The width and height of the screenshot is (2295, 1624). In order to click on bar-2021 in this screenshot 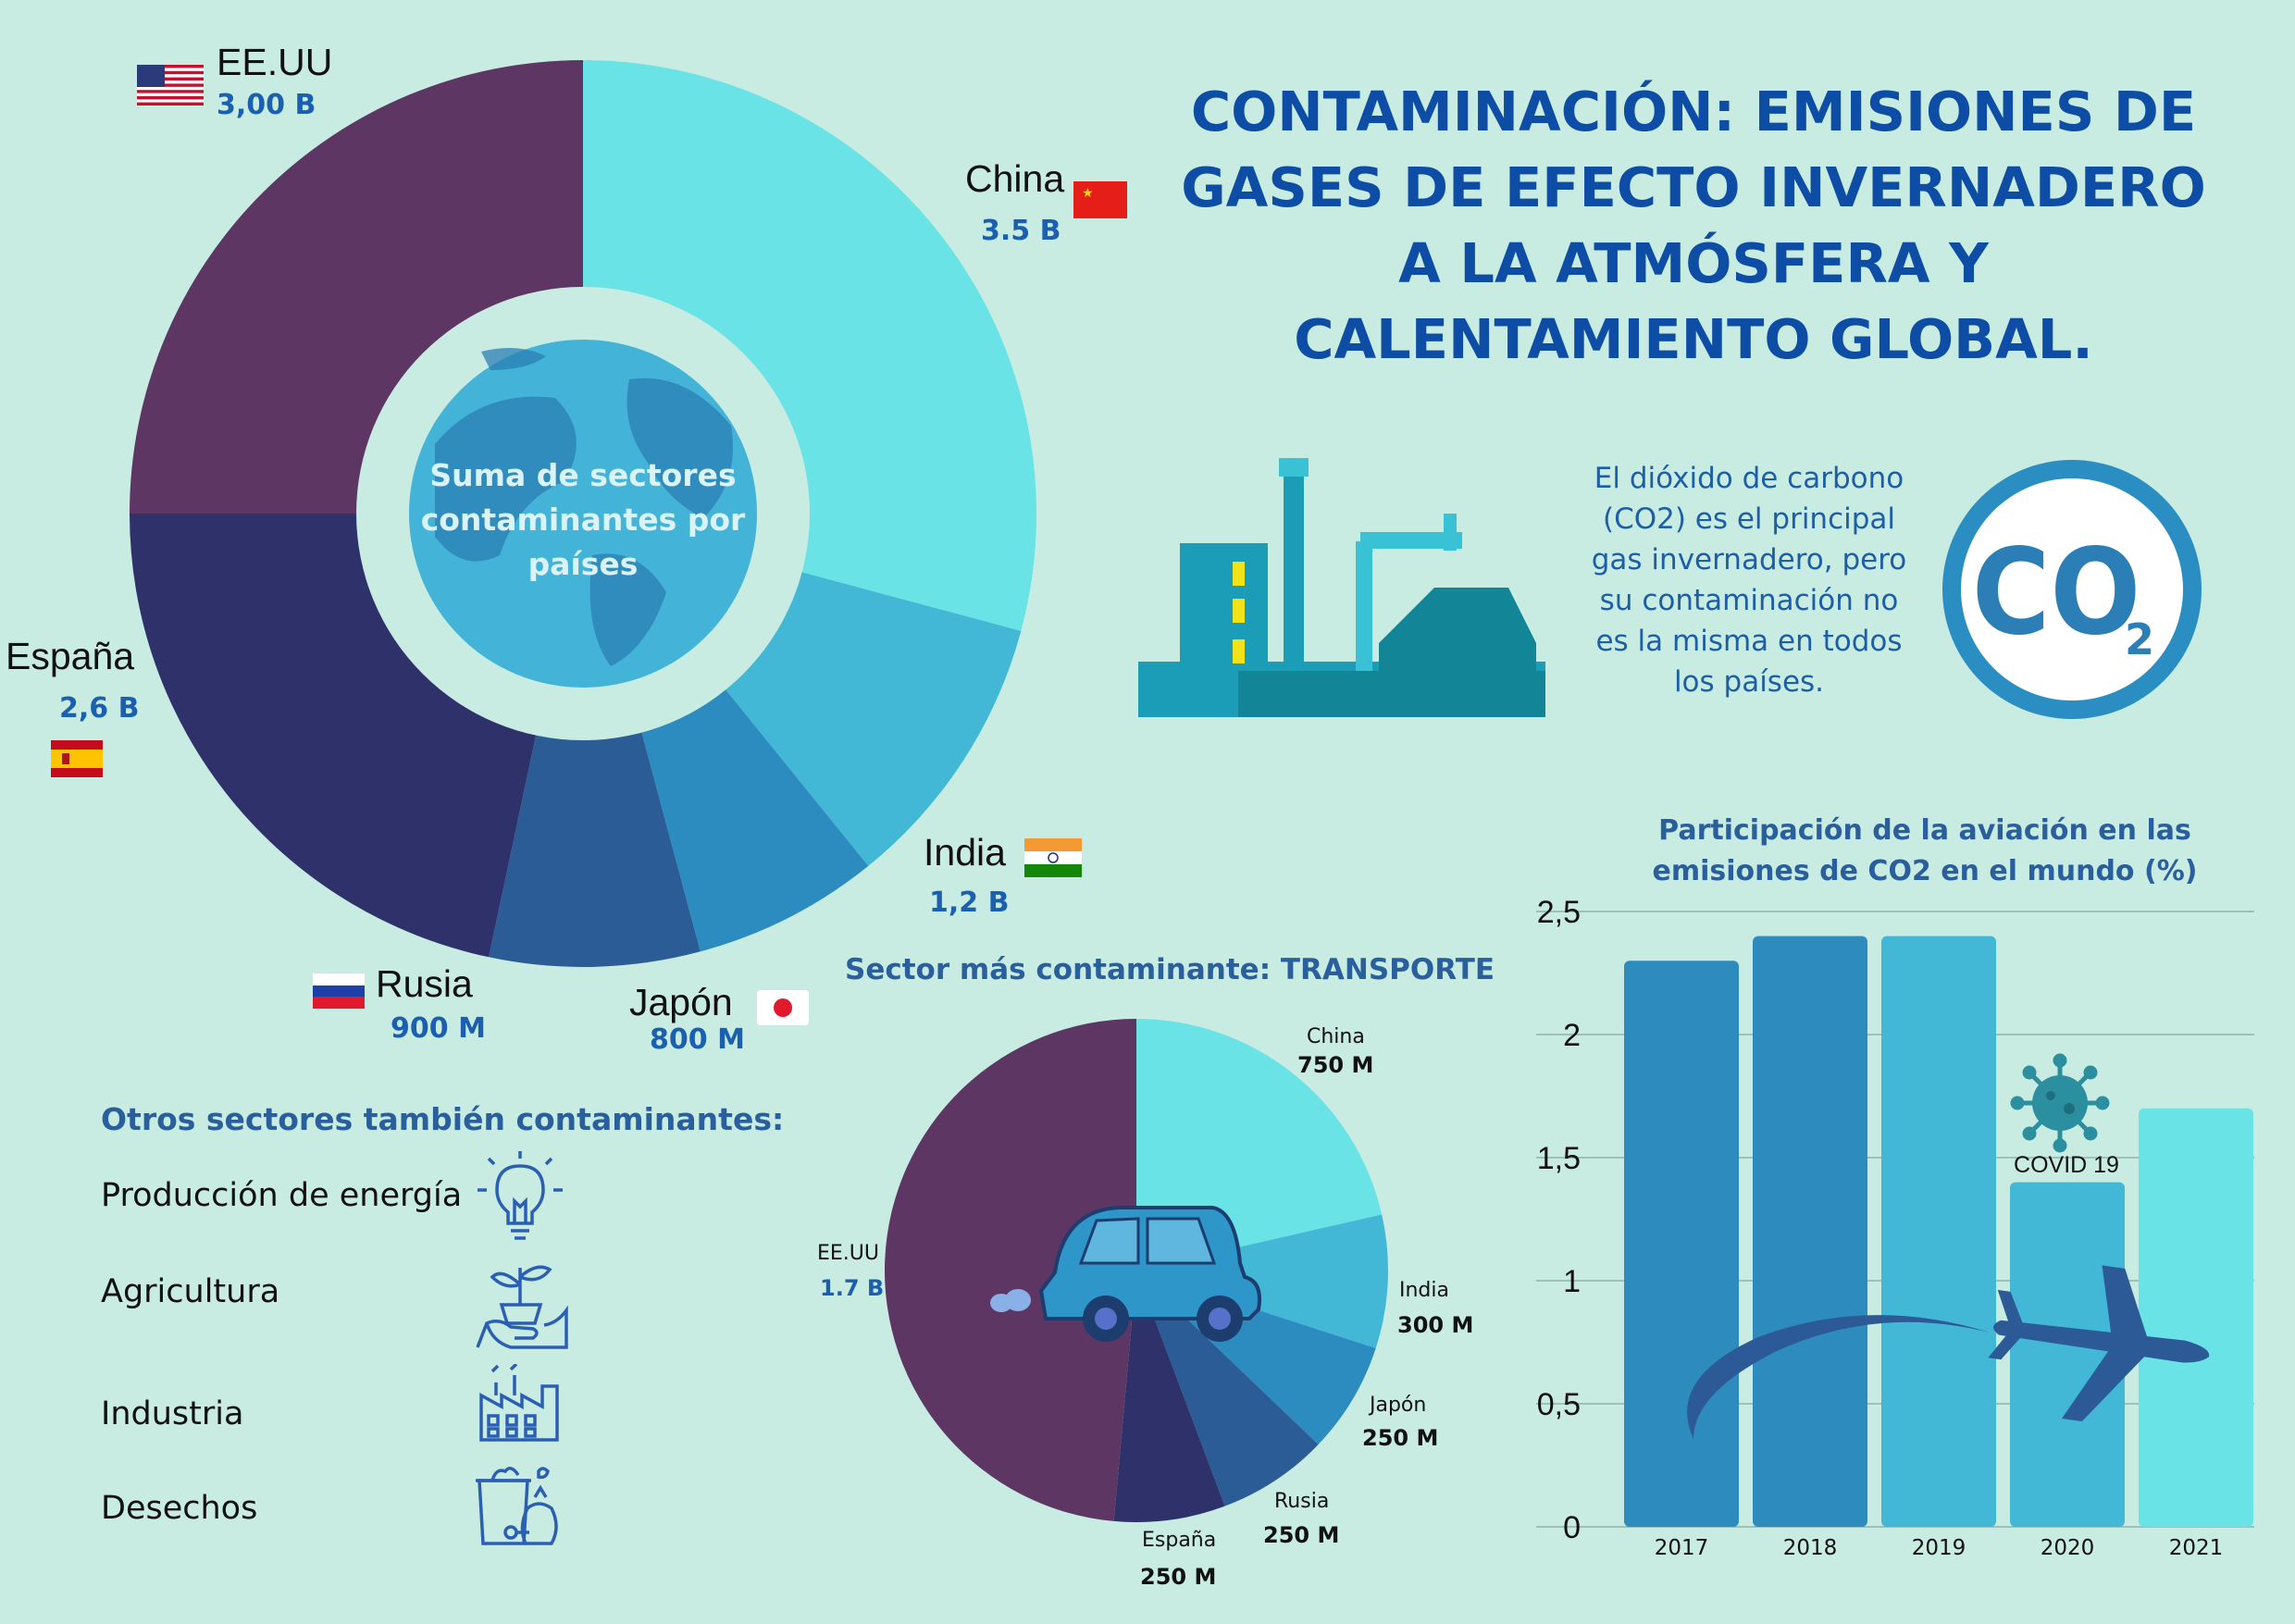, I will do `click(2196, 1317)`.